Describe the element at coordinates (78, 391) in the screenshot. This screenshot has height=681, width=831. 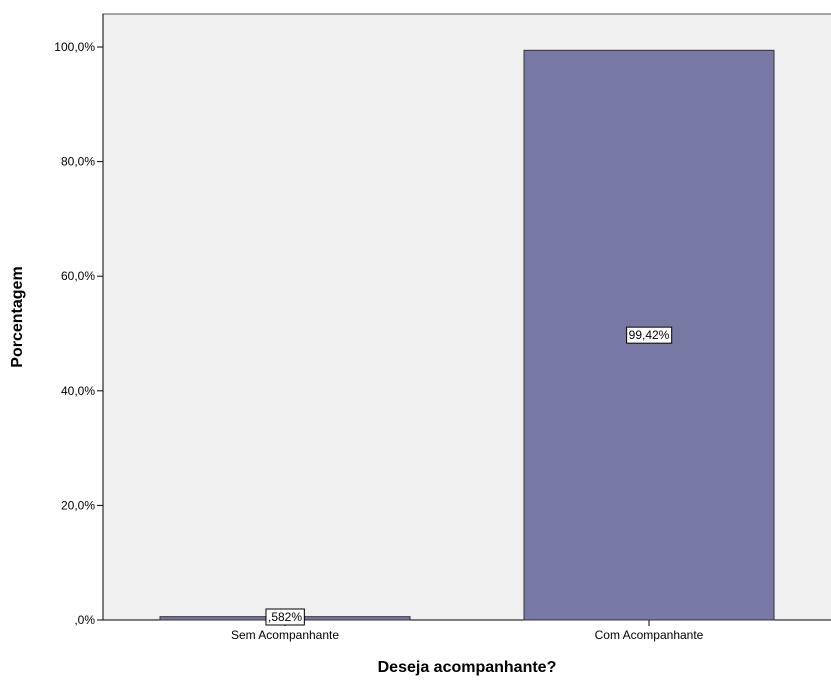
I see `y-tick-label: 40,0%` at that location.